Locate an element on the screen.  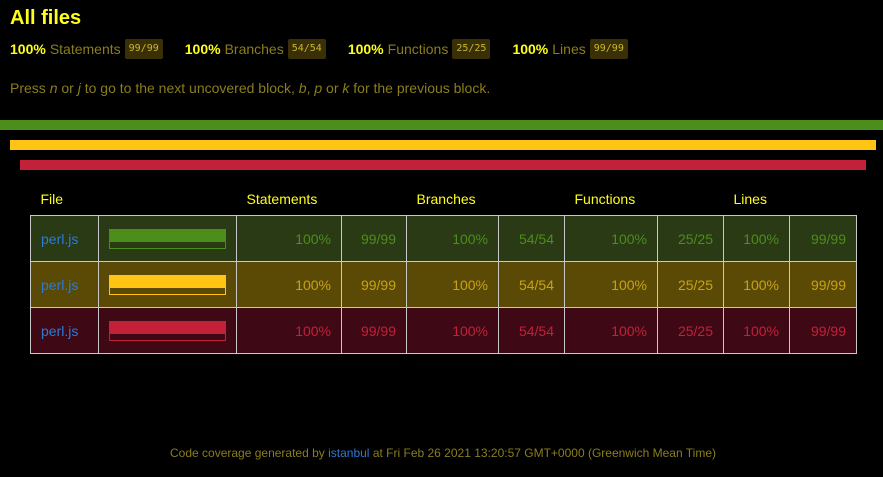
summary-label: Lines is located at coordinates (569, 49).